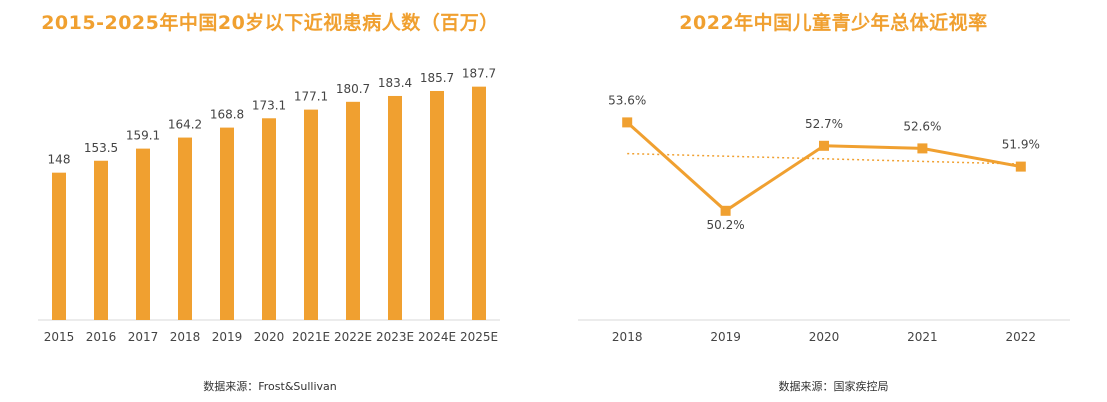 The width and height of the screenshot is (1107, 402). I want to click on bar-data-label: 187.7, so click(479, 74).